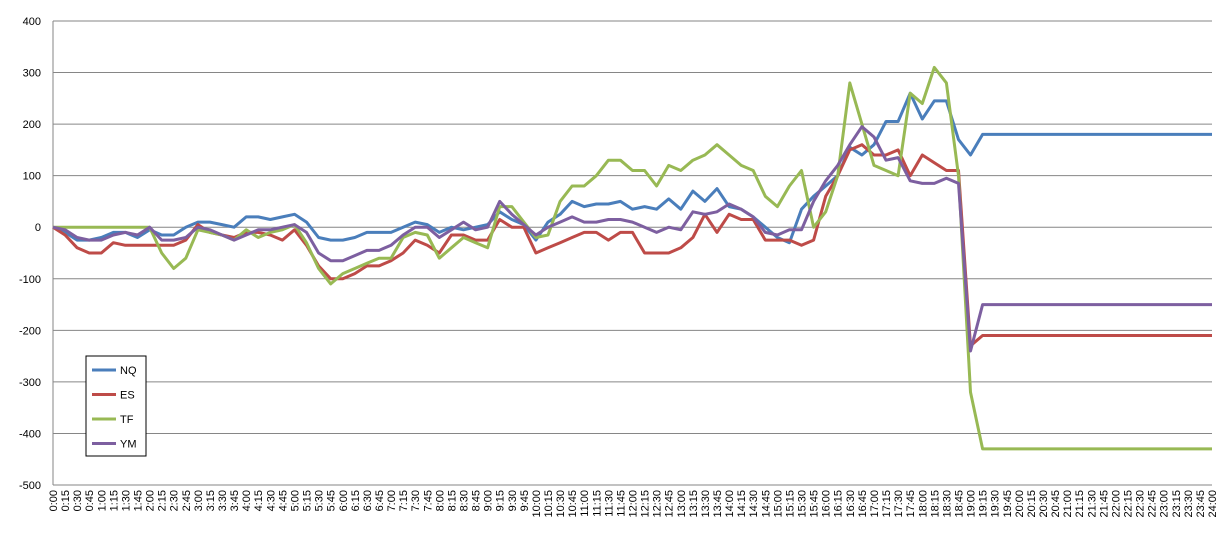 This screenshot has width=1230, height=543. Describe the element at coordinates (102, 500) in the screenshot. I see `x-tick-label: 1:00` at that location.